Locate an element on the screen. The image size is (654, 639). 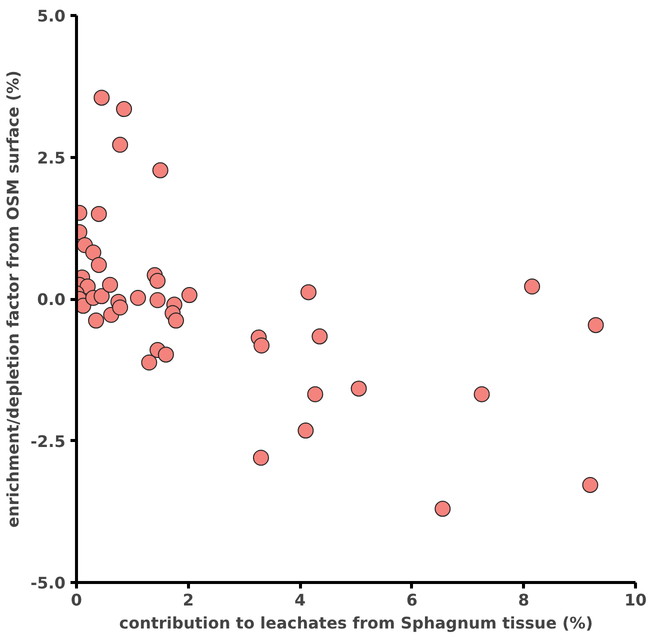
x-tick-label: 8 is located at coordinates (524, 600).